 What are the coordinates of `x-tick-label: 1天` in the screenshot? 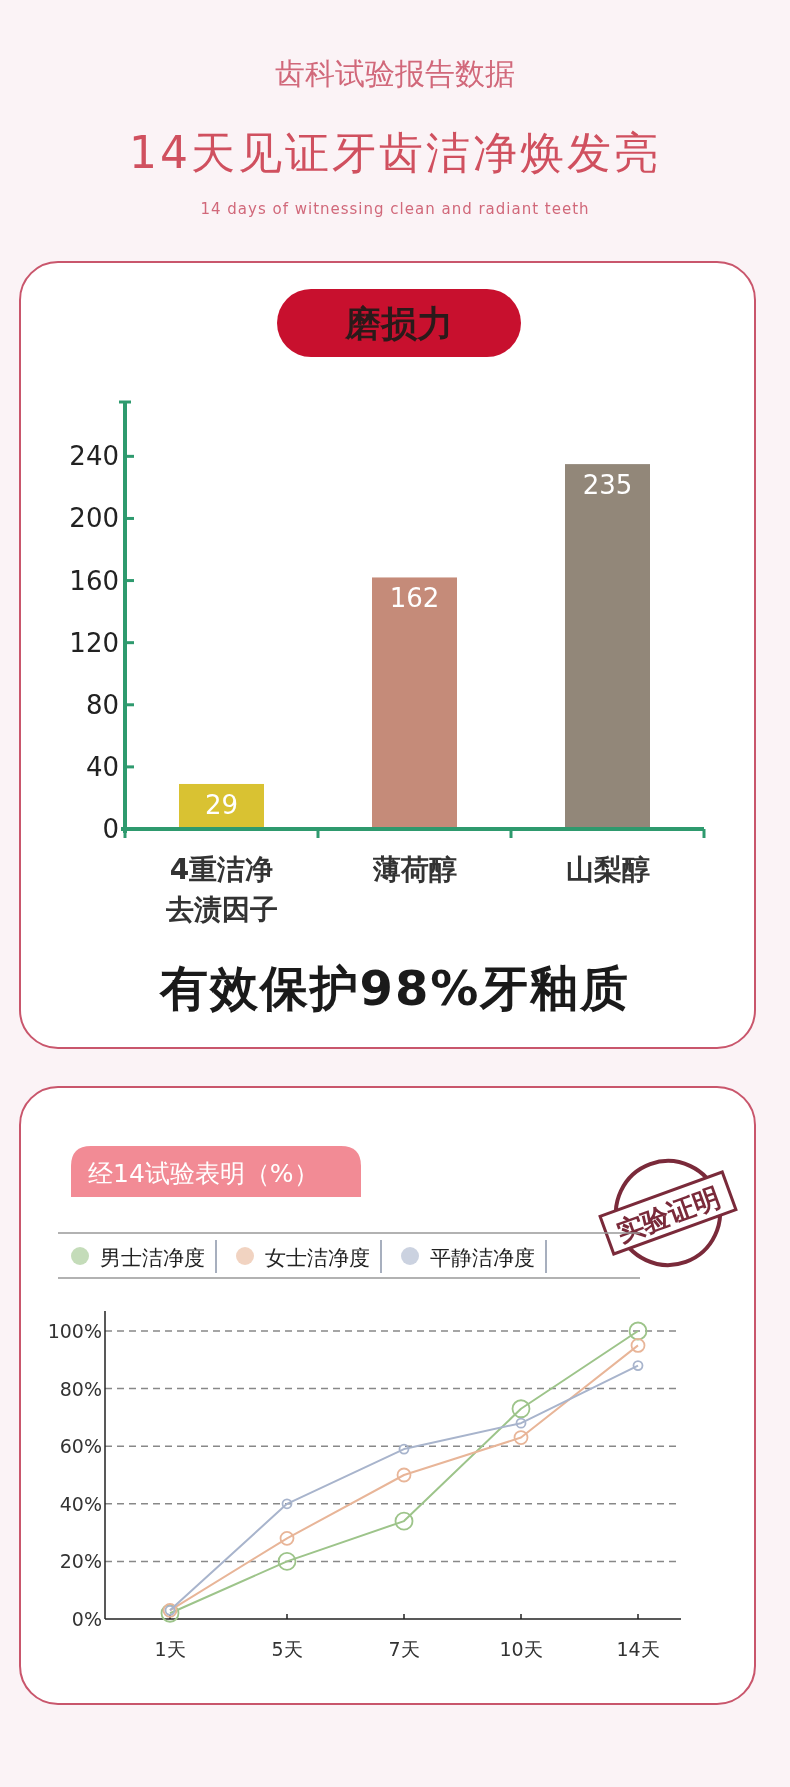 It's located at (170, 1649).